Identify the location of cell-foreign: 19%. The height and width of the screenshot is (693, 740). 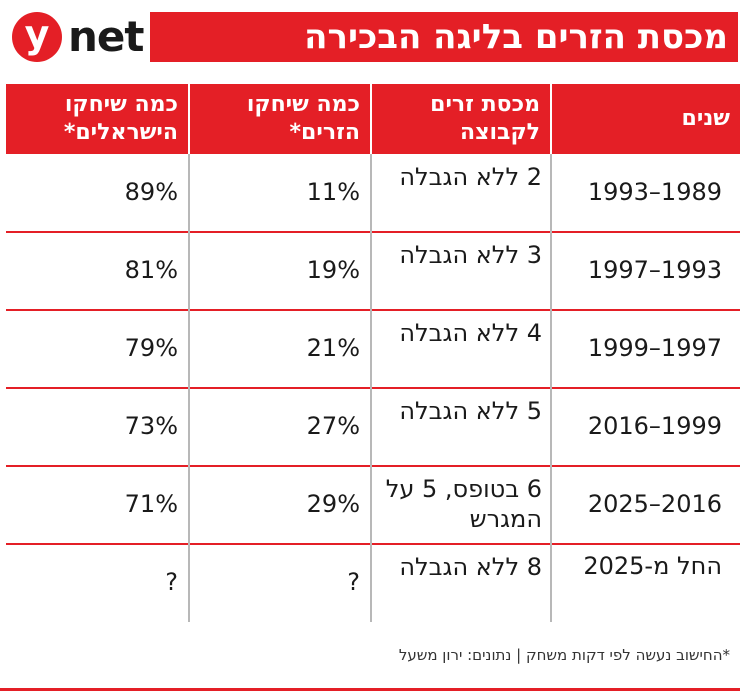
(333, 270).